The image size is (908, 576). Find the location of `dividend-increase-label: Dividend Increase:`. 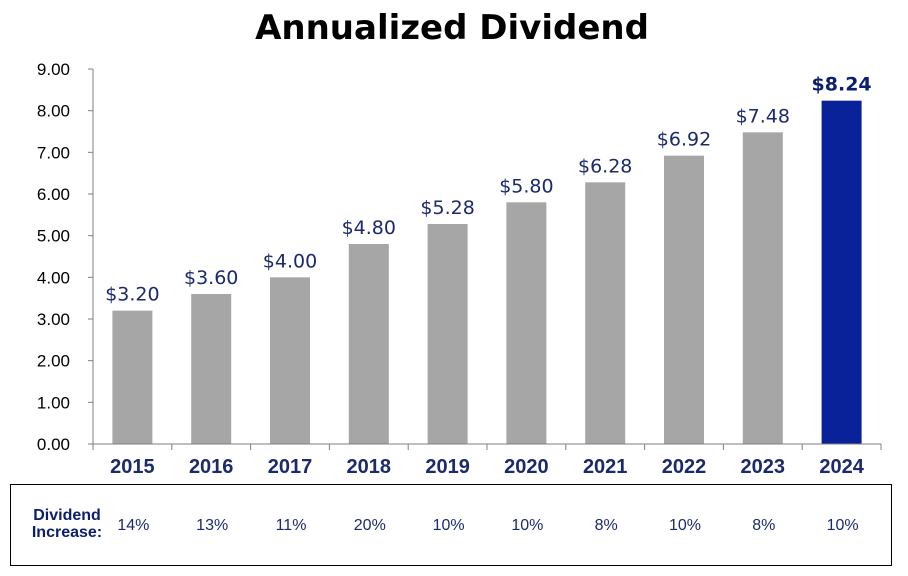

dividend-increase-label: Dividend Increase: is located at coordinates (67, 524).